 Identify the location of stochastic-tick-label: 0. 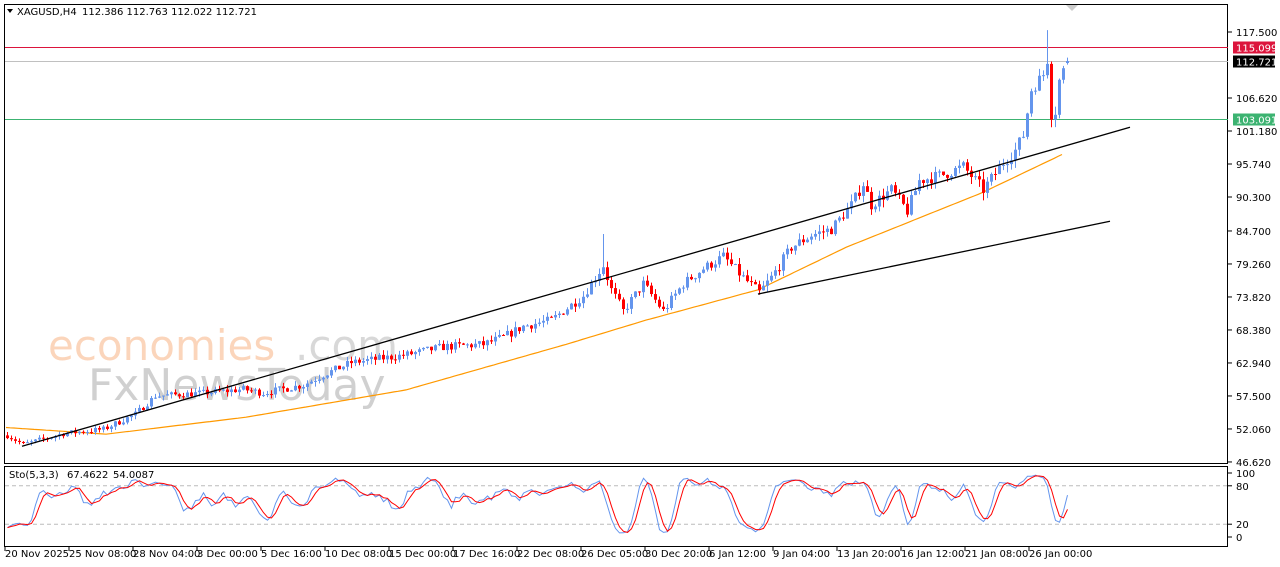
(1239, 538).